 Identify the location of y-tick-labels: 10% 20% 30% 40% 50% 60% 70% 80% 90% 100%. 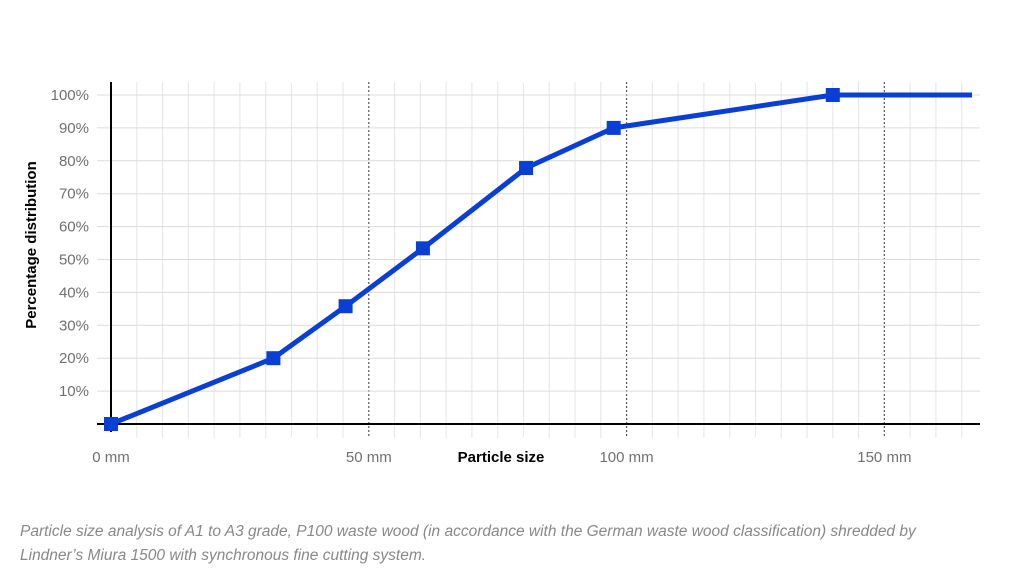
(70, 243).